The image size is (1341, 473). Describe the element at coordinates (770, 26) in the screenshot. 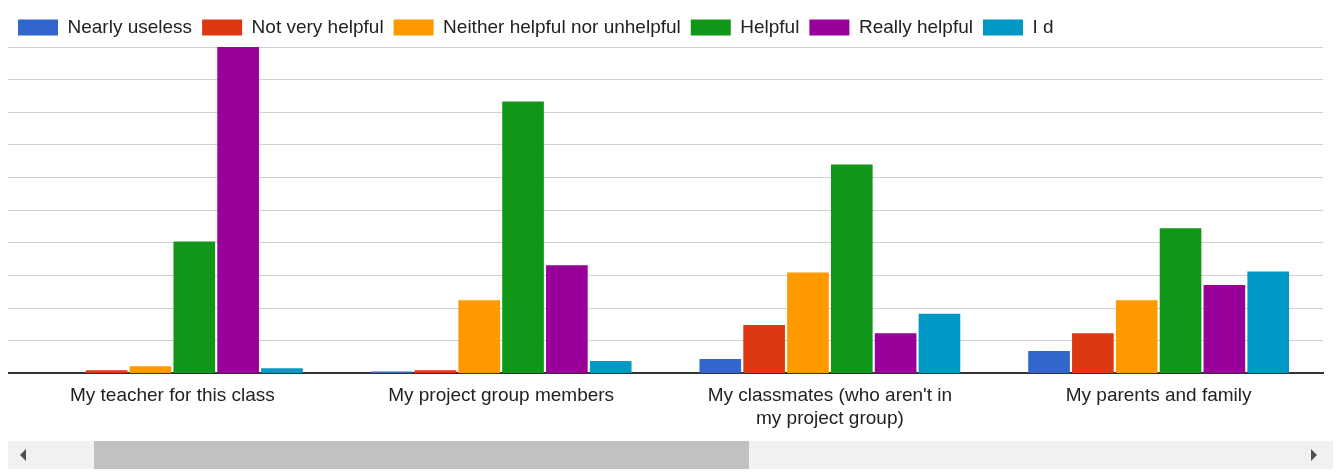

I see `legend-label: Helpful` at that location.